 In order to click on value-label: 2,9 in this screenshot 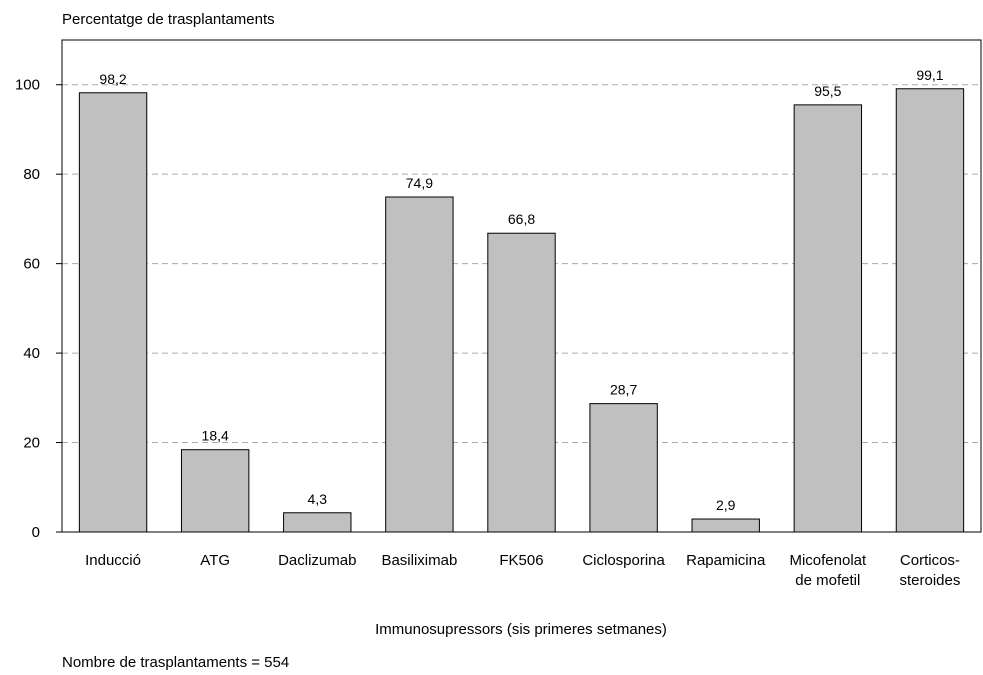, I will do `click(726, 505)`.